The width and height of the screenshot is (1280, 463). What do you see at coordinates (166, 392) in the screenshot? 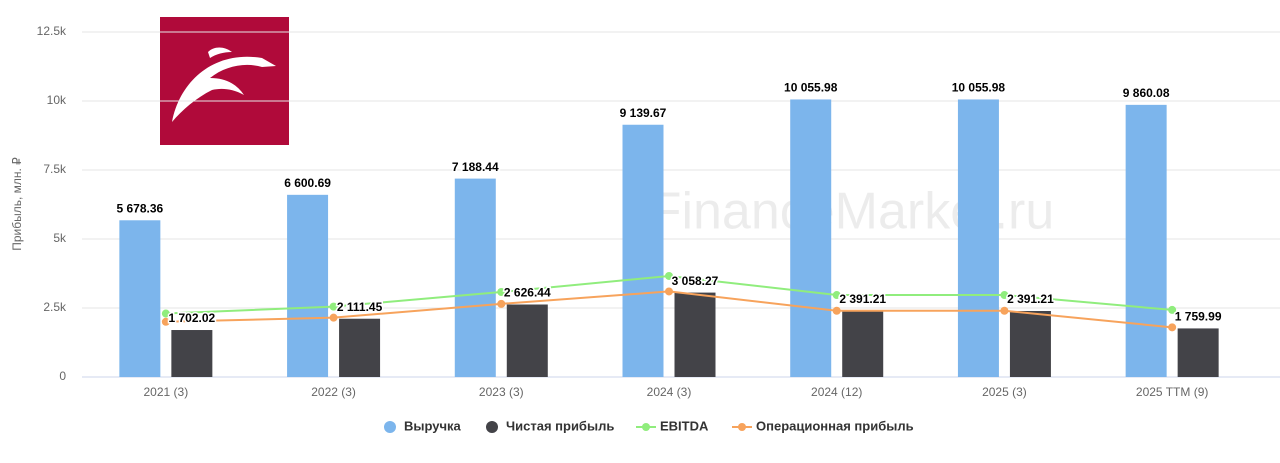
I see `x-tick-label: 2021 (3)` at bounding box center [166, 392].